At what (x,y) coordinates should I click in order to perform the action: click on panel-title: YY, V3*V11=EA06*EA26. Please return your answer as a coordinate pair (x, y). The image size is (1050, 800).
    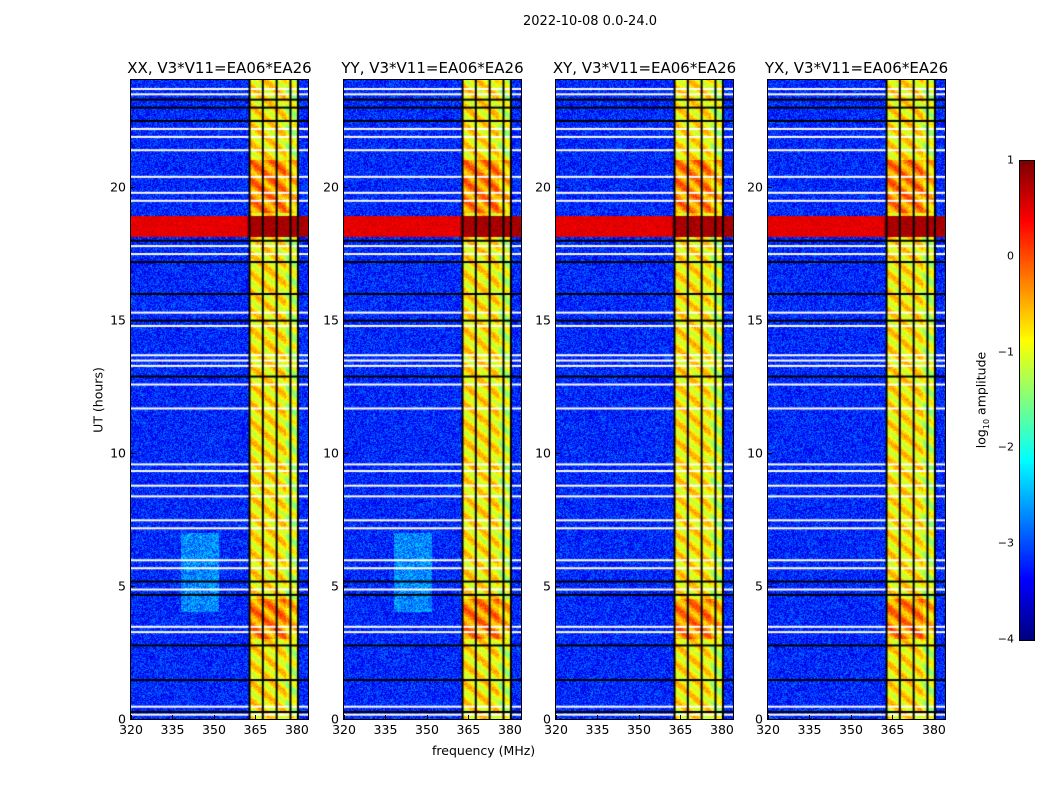
    Looking at the image, I should click on (432, 68).